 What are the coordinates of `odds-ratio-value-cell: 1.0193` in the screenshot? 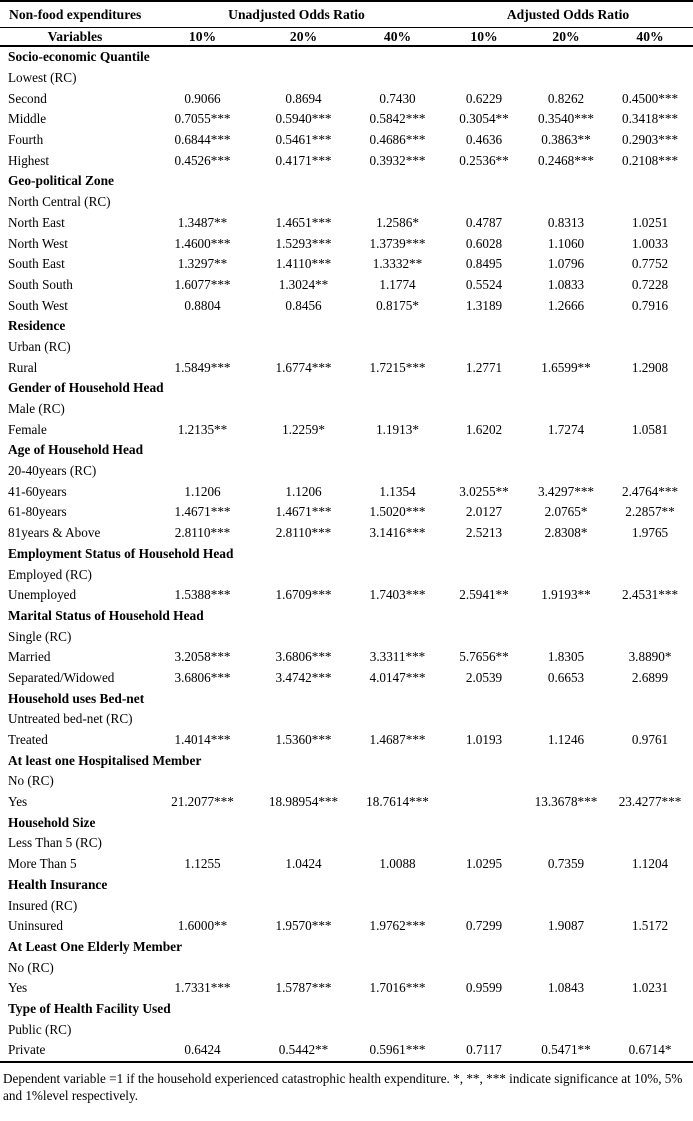 It's located at (484, 740).